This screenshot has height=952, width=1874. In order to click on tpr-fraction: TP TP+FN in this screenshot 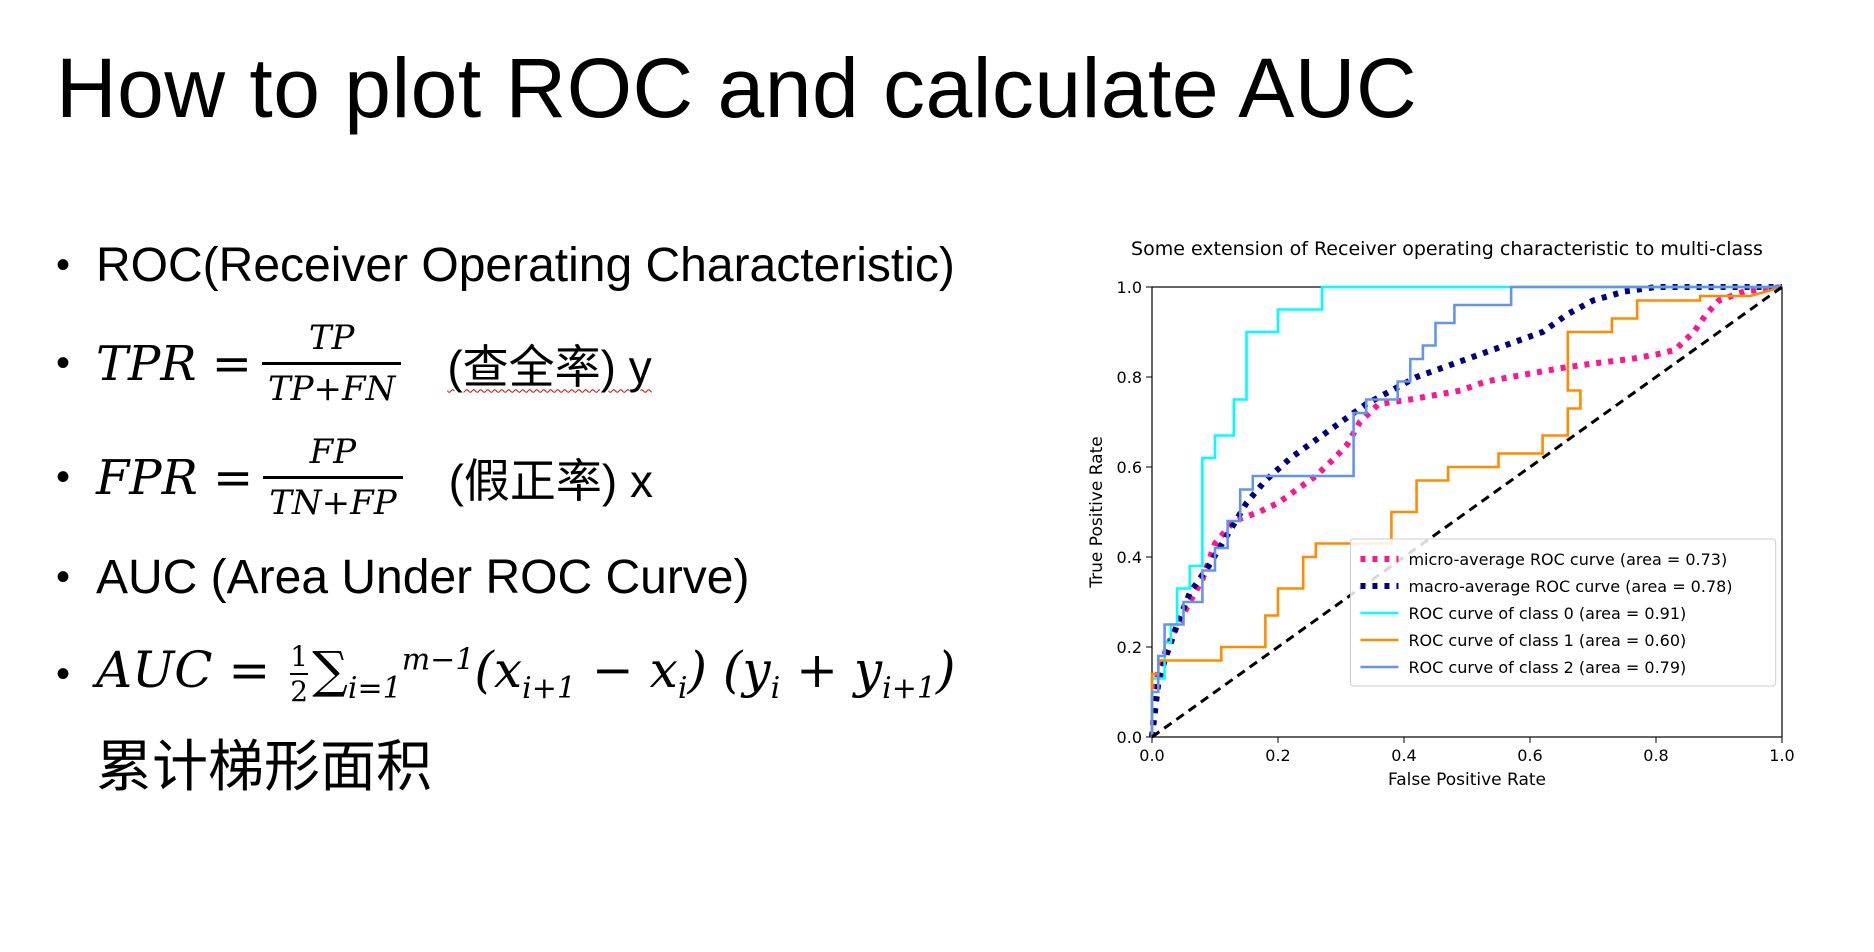, I will do `click(331, 363)`.